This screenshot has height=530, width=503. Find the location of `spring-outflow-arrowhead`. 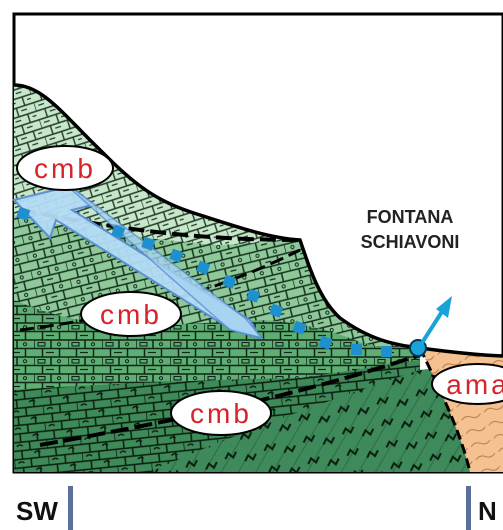

spring-outflow-arrowhead is located at coordinates (444, 307).